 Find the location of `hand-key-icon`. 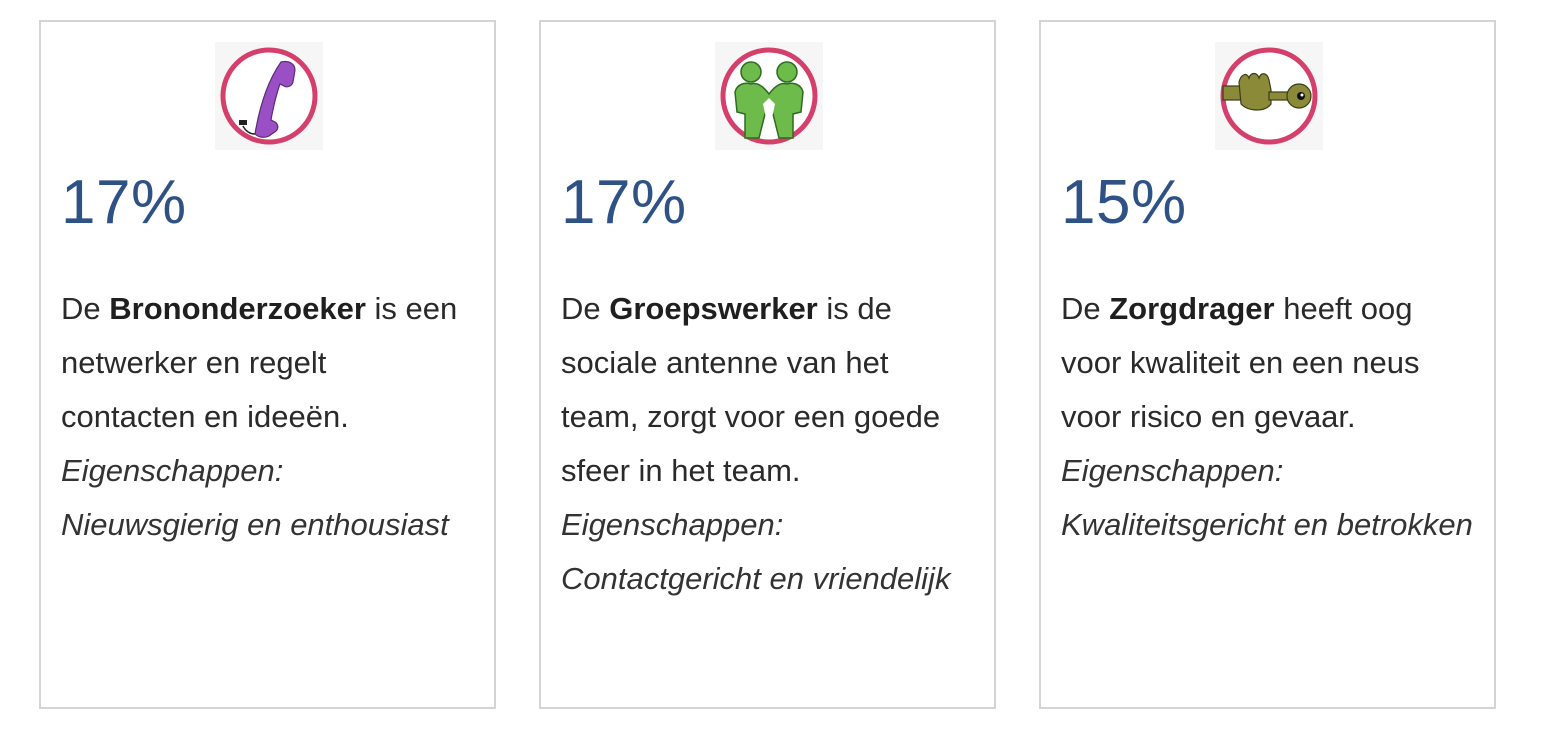

hand-key-icon is located at coordinates (1269, 96).